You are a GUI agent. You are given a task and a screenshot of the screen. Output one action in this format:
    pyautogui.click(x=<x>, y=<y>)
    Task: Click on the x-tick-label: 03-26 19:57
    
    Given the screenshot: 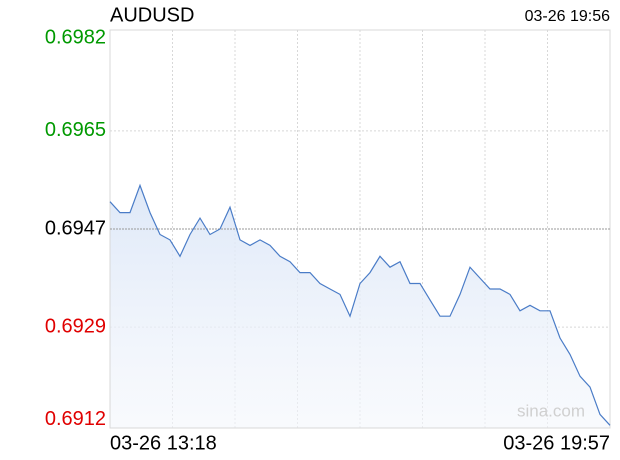 What is the action you would take?
    pyautogui.click(x=556, y=443)
    